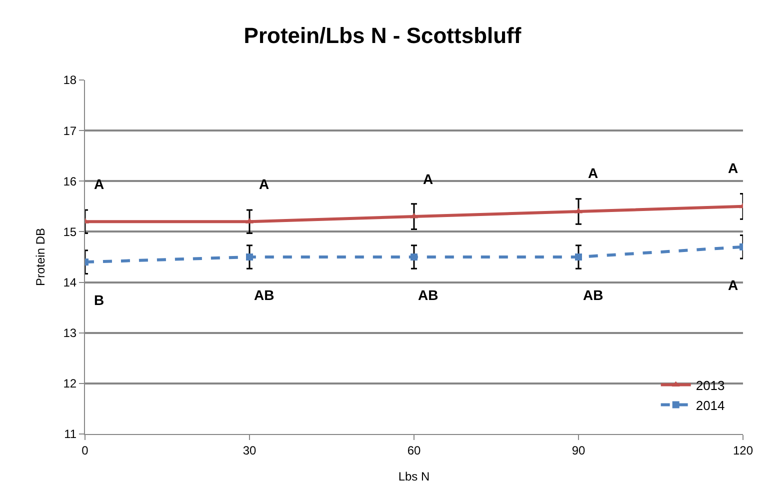 This screenshot has width=765, height=502. What do you see at coordinates (70, 231) in the screenshot?
I see `y-tick-label: 15` at bounding box center [70, 231].